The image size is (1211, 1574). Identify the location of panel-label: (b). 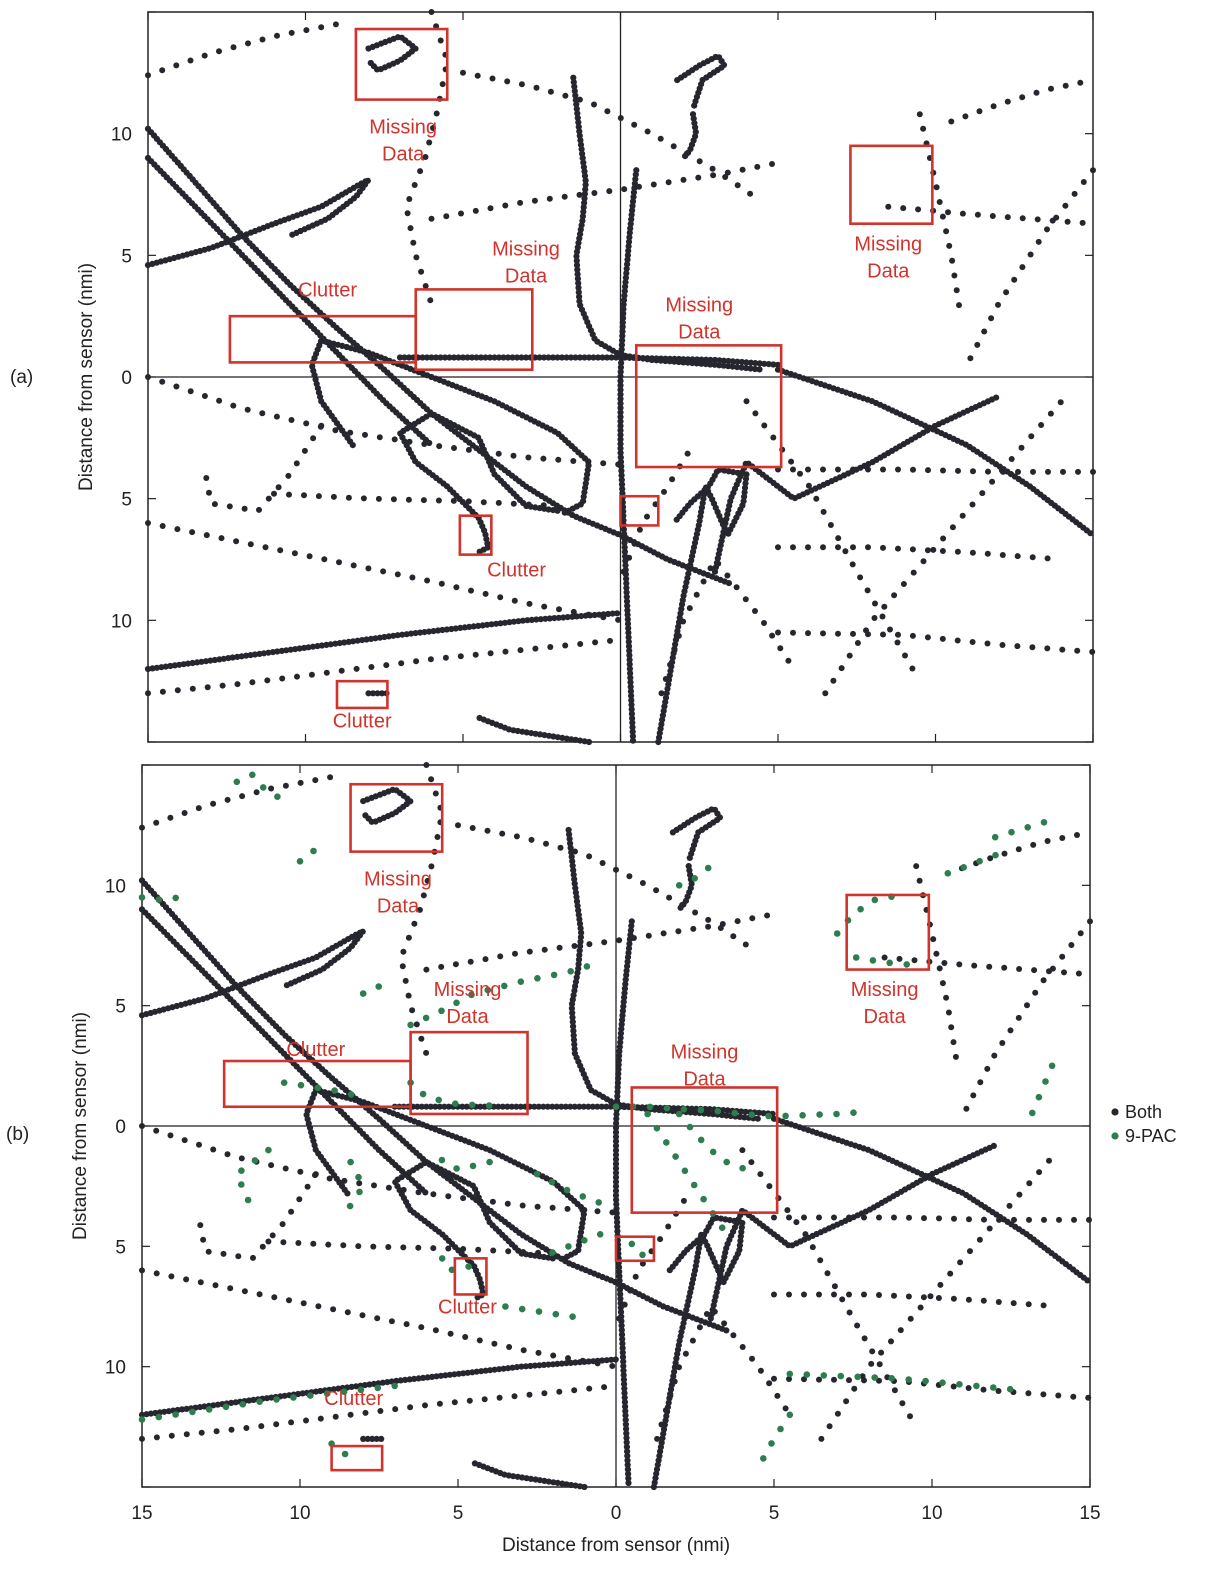
(17, 1134).